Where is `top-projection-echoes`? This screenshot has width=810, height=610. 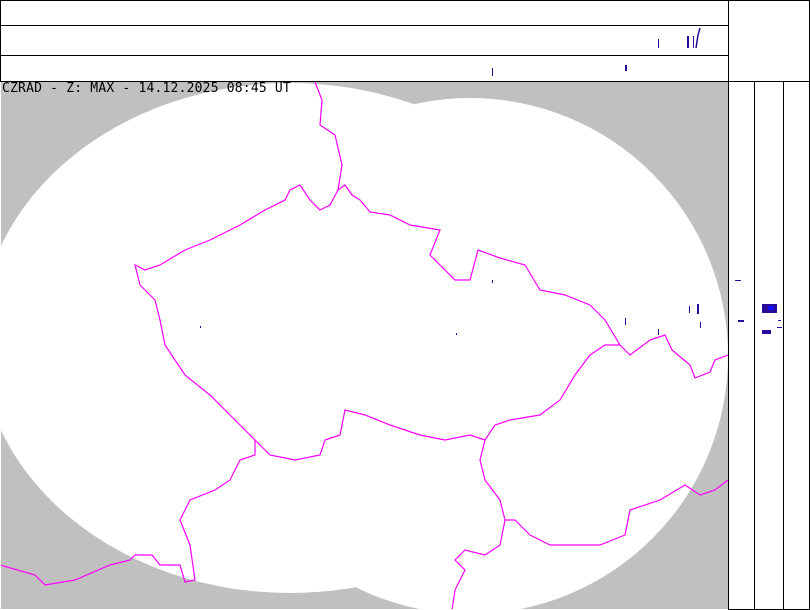 top-projection-echoes is located at coordinates (596, 51).